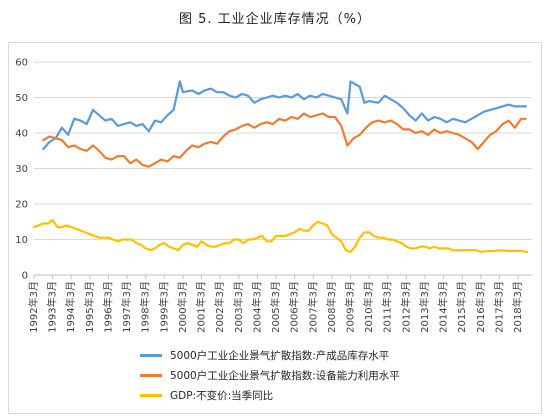 The height and width of the screenshot is (420, 550). I want to click on x-tick-label: 2011年3月, so click(387, 307).